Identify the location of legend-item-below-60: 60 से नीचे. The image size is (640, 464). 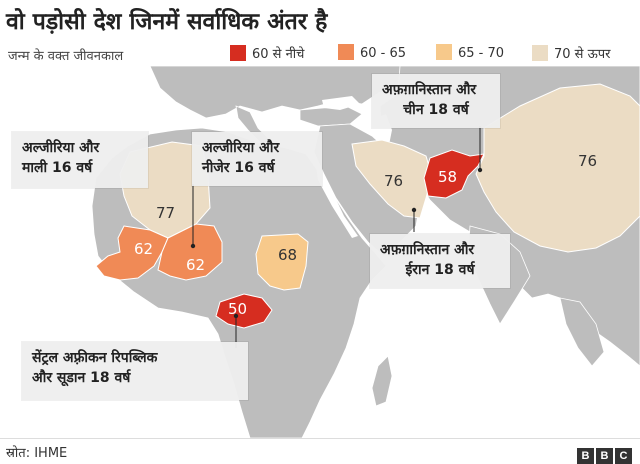
(267, 53).